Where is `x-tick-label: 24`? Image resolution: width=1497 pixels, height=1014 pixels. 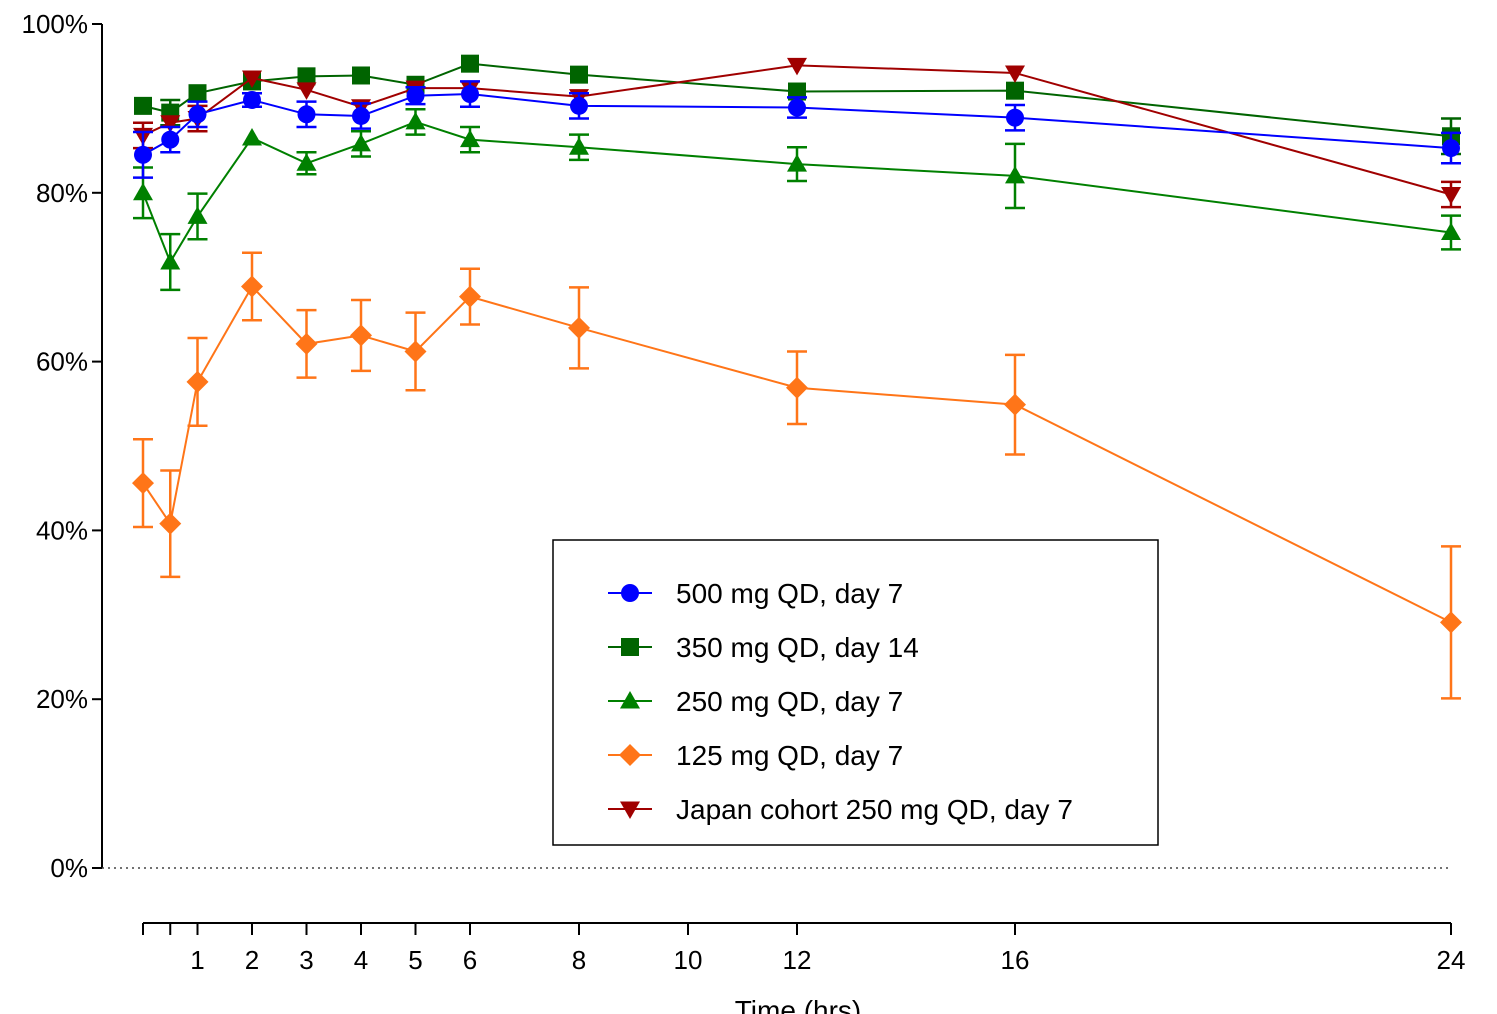 x-tick-label: 24 is located at coordinates (1451, 960).